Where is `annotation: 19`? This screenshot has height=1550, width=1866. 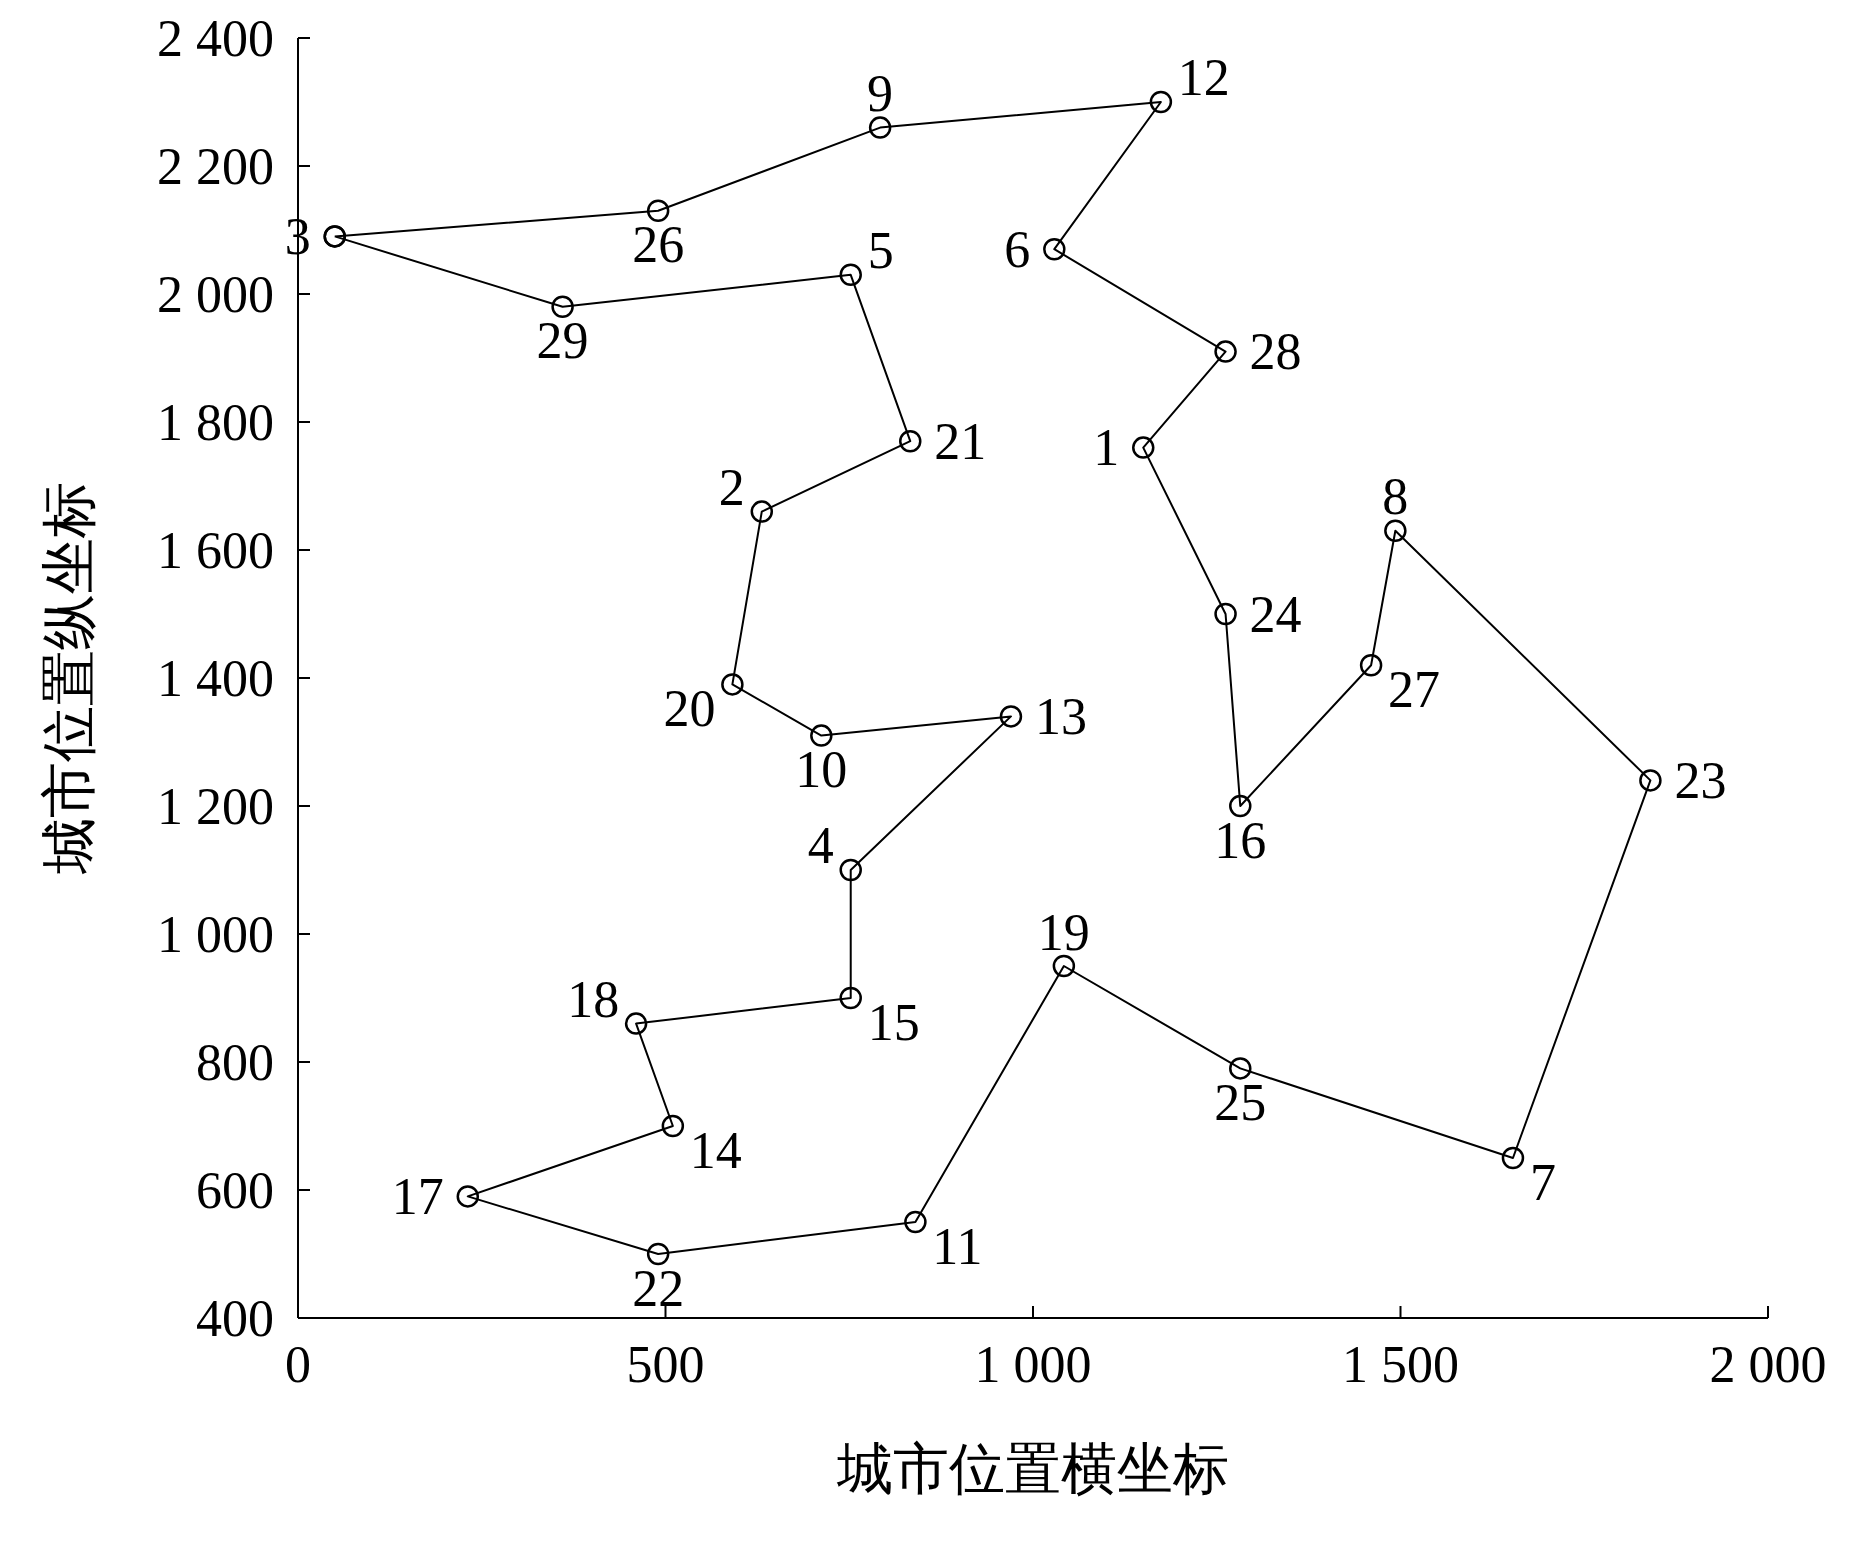 annotation: 19 is located at coordinates (1063, 932).